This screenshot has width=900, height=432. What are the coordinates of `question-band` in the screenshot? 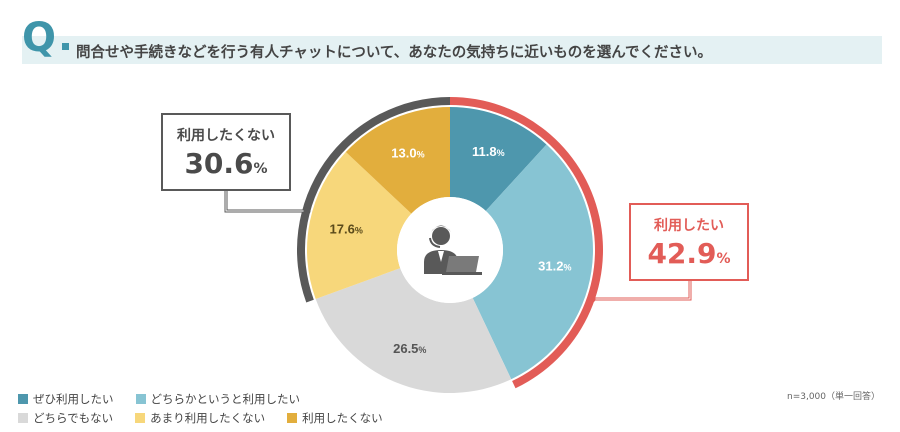 It's located at (452, 50).